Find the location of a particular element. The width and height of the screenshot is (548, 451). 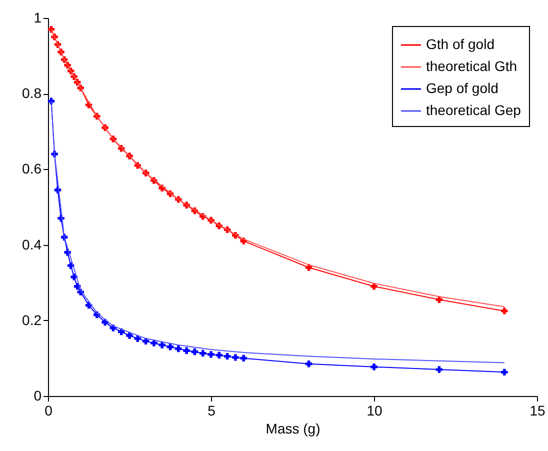

x-tick-label: 0 is located at coordinates (48, 410).